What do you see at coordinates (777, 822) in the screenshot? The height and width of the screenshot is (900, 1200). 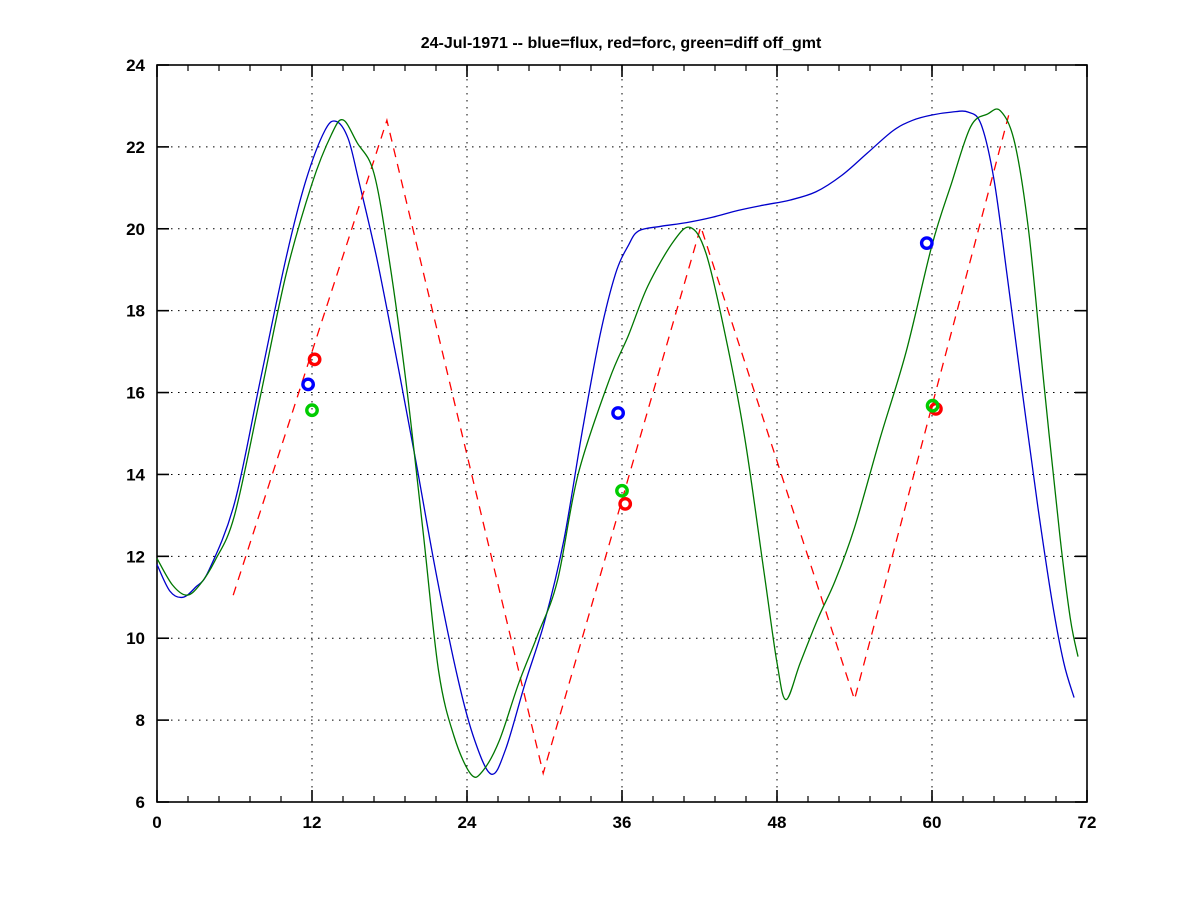 I see `x-tick-label: 48` at bounding box center [777, 822].